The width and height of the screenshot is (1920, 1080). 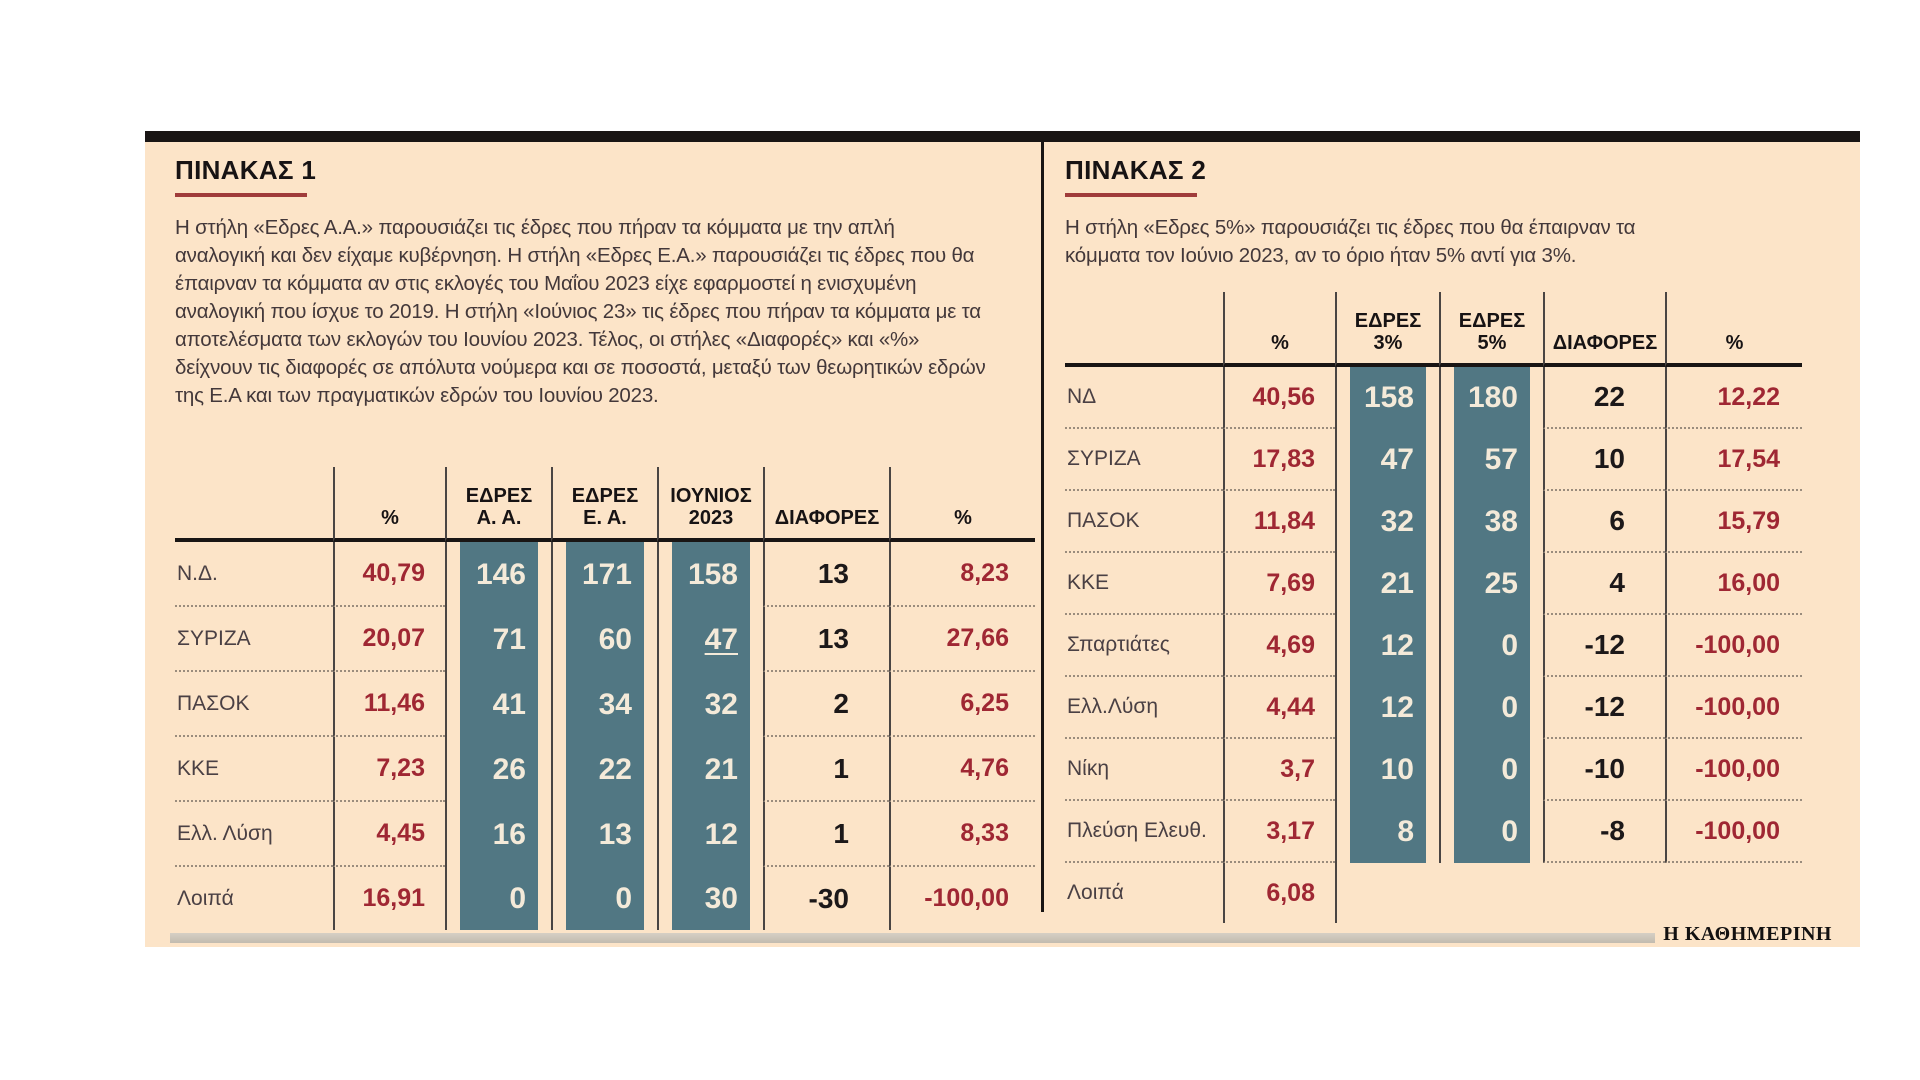 What do you see at coordinates (1491, 398) in the screenshot?
I see `seats-5pct-cell: 180` at bounding box center [1491, 398].